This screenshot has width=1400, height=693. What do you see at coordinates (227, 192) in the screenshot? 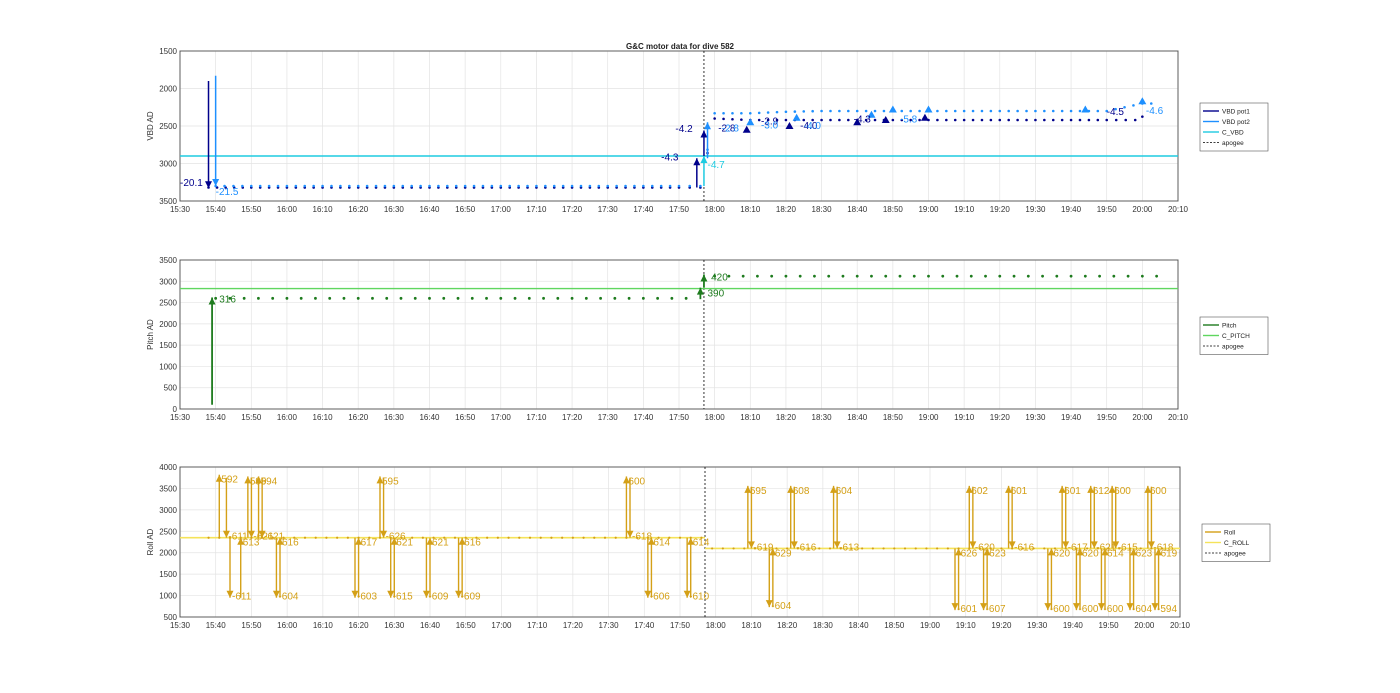
I see `data-label: -21.5` at bounding box center [227, 192].